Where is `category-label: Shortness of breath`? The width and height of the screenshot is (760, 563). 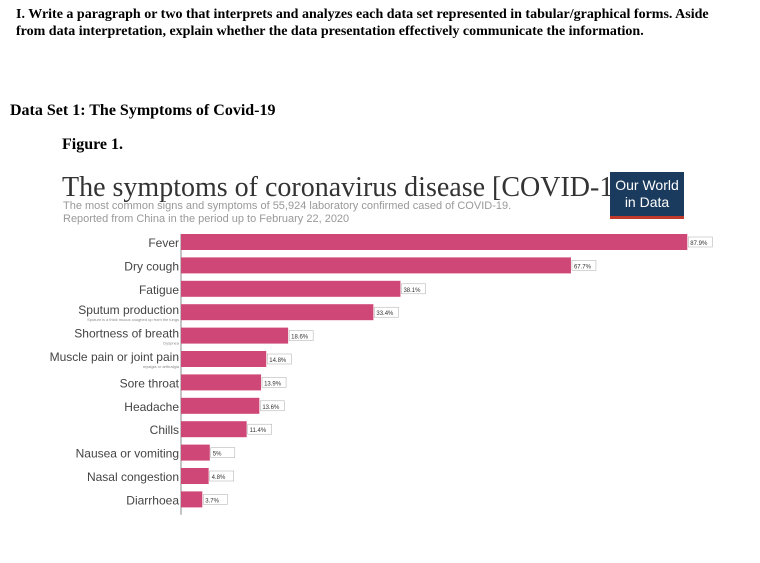 category-label: Shortness of breath is located at coordinates (126, 334).